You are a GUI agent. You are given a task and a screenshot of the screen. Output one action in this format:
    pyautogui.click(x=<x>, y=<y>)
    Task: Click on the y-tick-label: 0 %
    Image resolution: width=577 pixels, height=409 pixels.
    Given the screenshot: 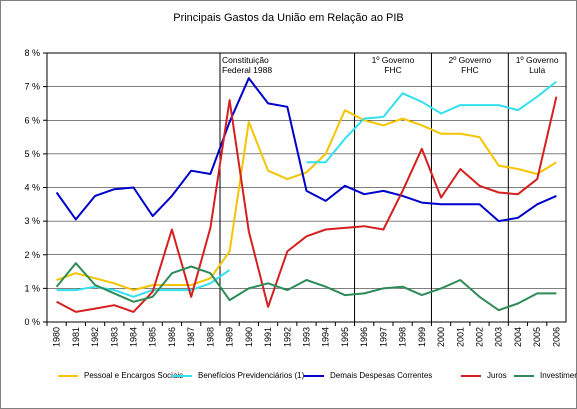 What is the action you would take?
    pyautogui.click(x=32, y=322)
    